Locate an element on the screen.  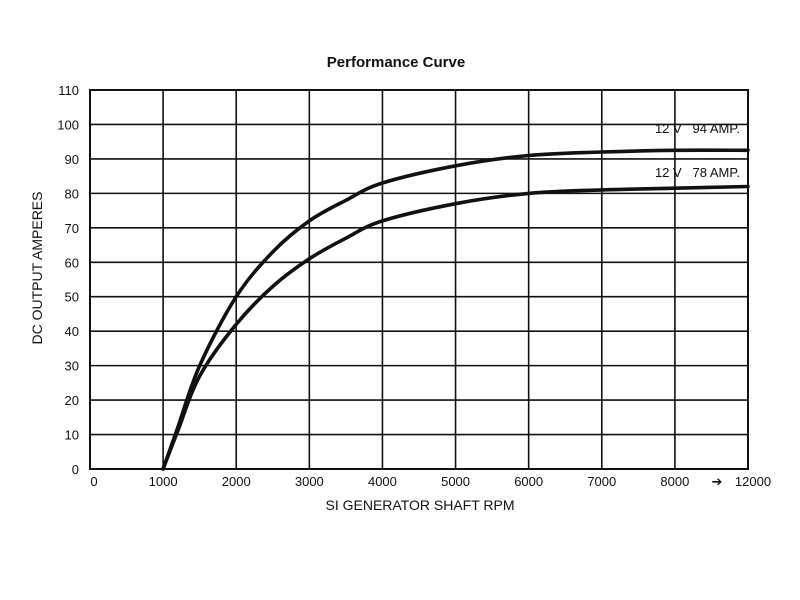
chart-title: Performance Curve is located at coordinates (396, 62).